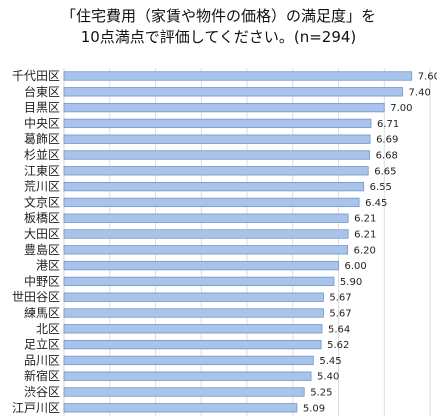 The height and width of the screenshot is (416, 437). What do you see at coordinates (427, 77) in the screenshot?
I see `value-label: 7.60` at bounding box center [427, 77].